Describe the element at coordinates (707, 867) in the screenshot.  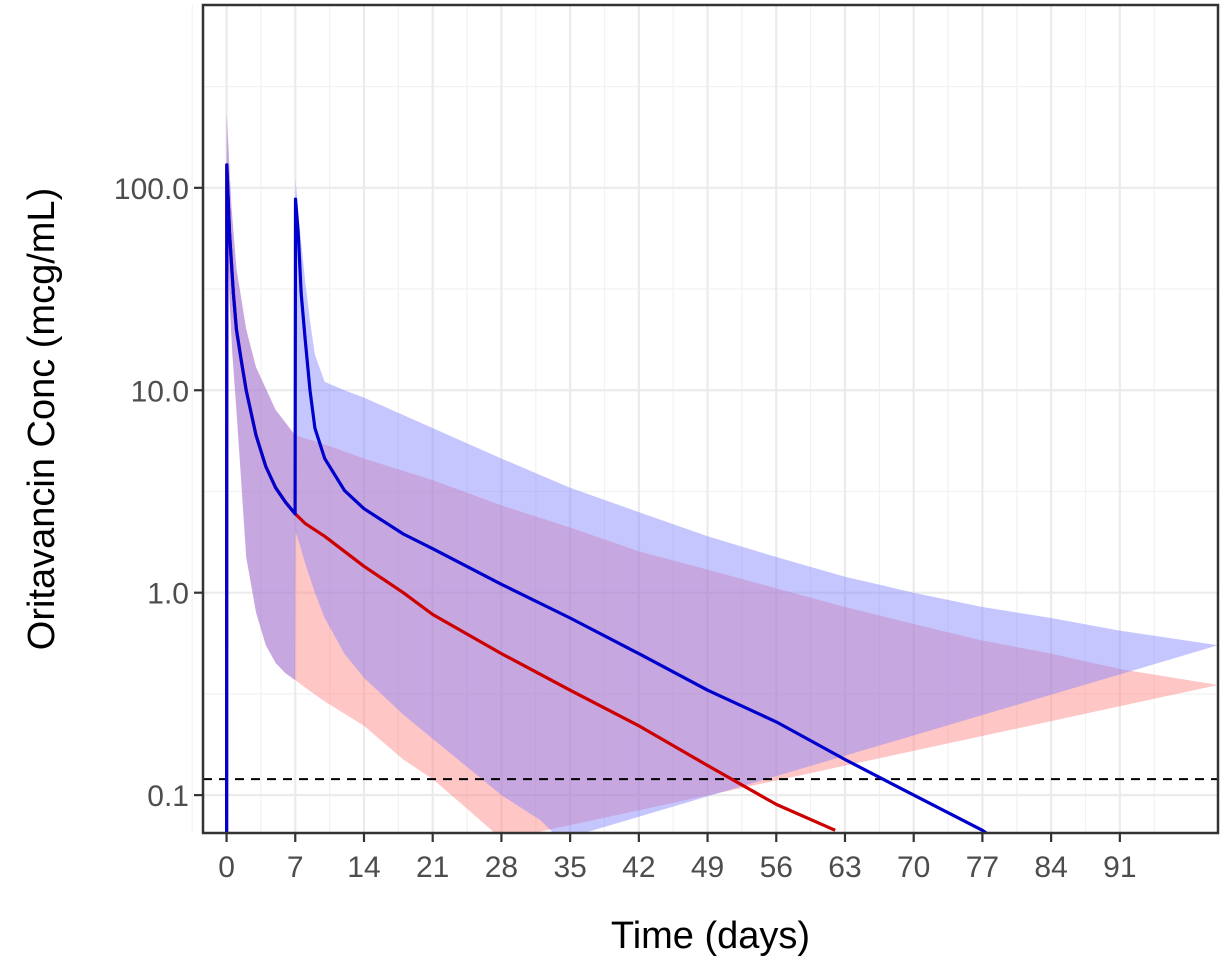
I see `x-tick-label: 49` at that location.